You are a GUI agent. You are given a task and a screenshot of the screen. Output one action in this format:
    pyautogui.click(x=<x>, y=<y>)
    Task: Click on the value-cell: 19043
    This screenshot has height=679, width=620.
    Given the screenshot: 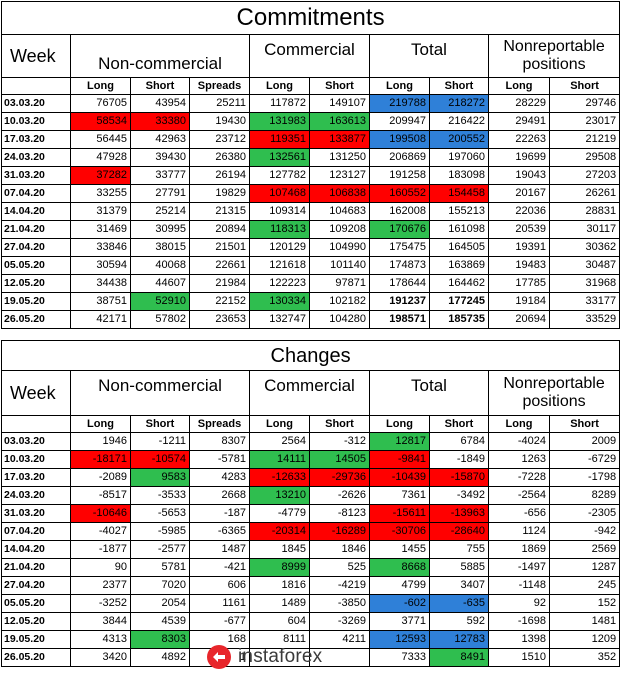 What is the action you would take?
    pyautogui.click(x=519, y=175)
    